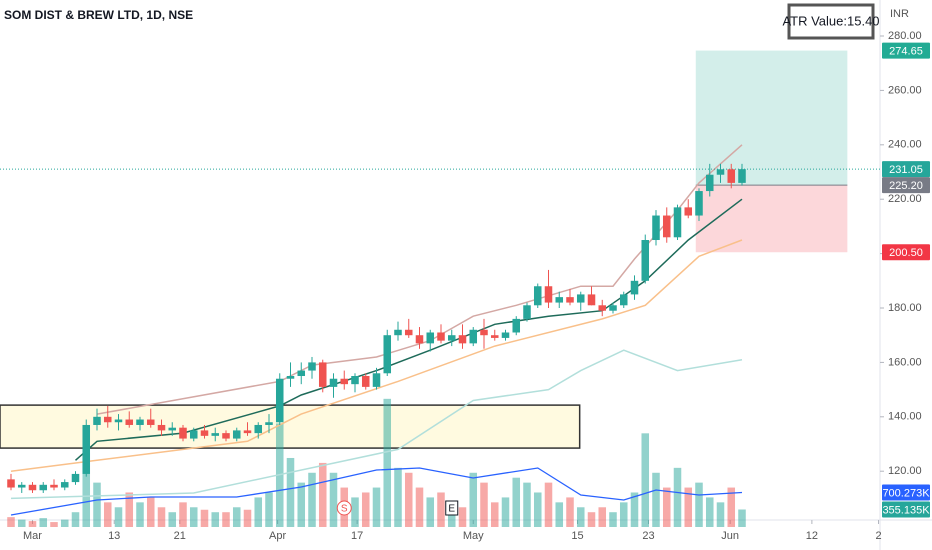 The width and height of the screenshot is (932, 550). Describe the element at coordinates (114, 536) in the screenshot. I see `x-tick-label: 13` at that location.